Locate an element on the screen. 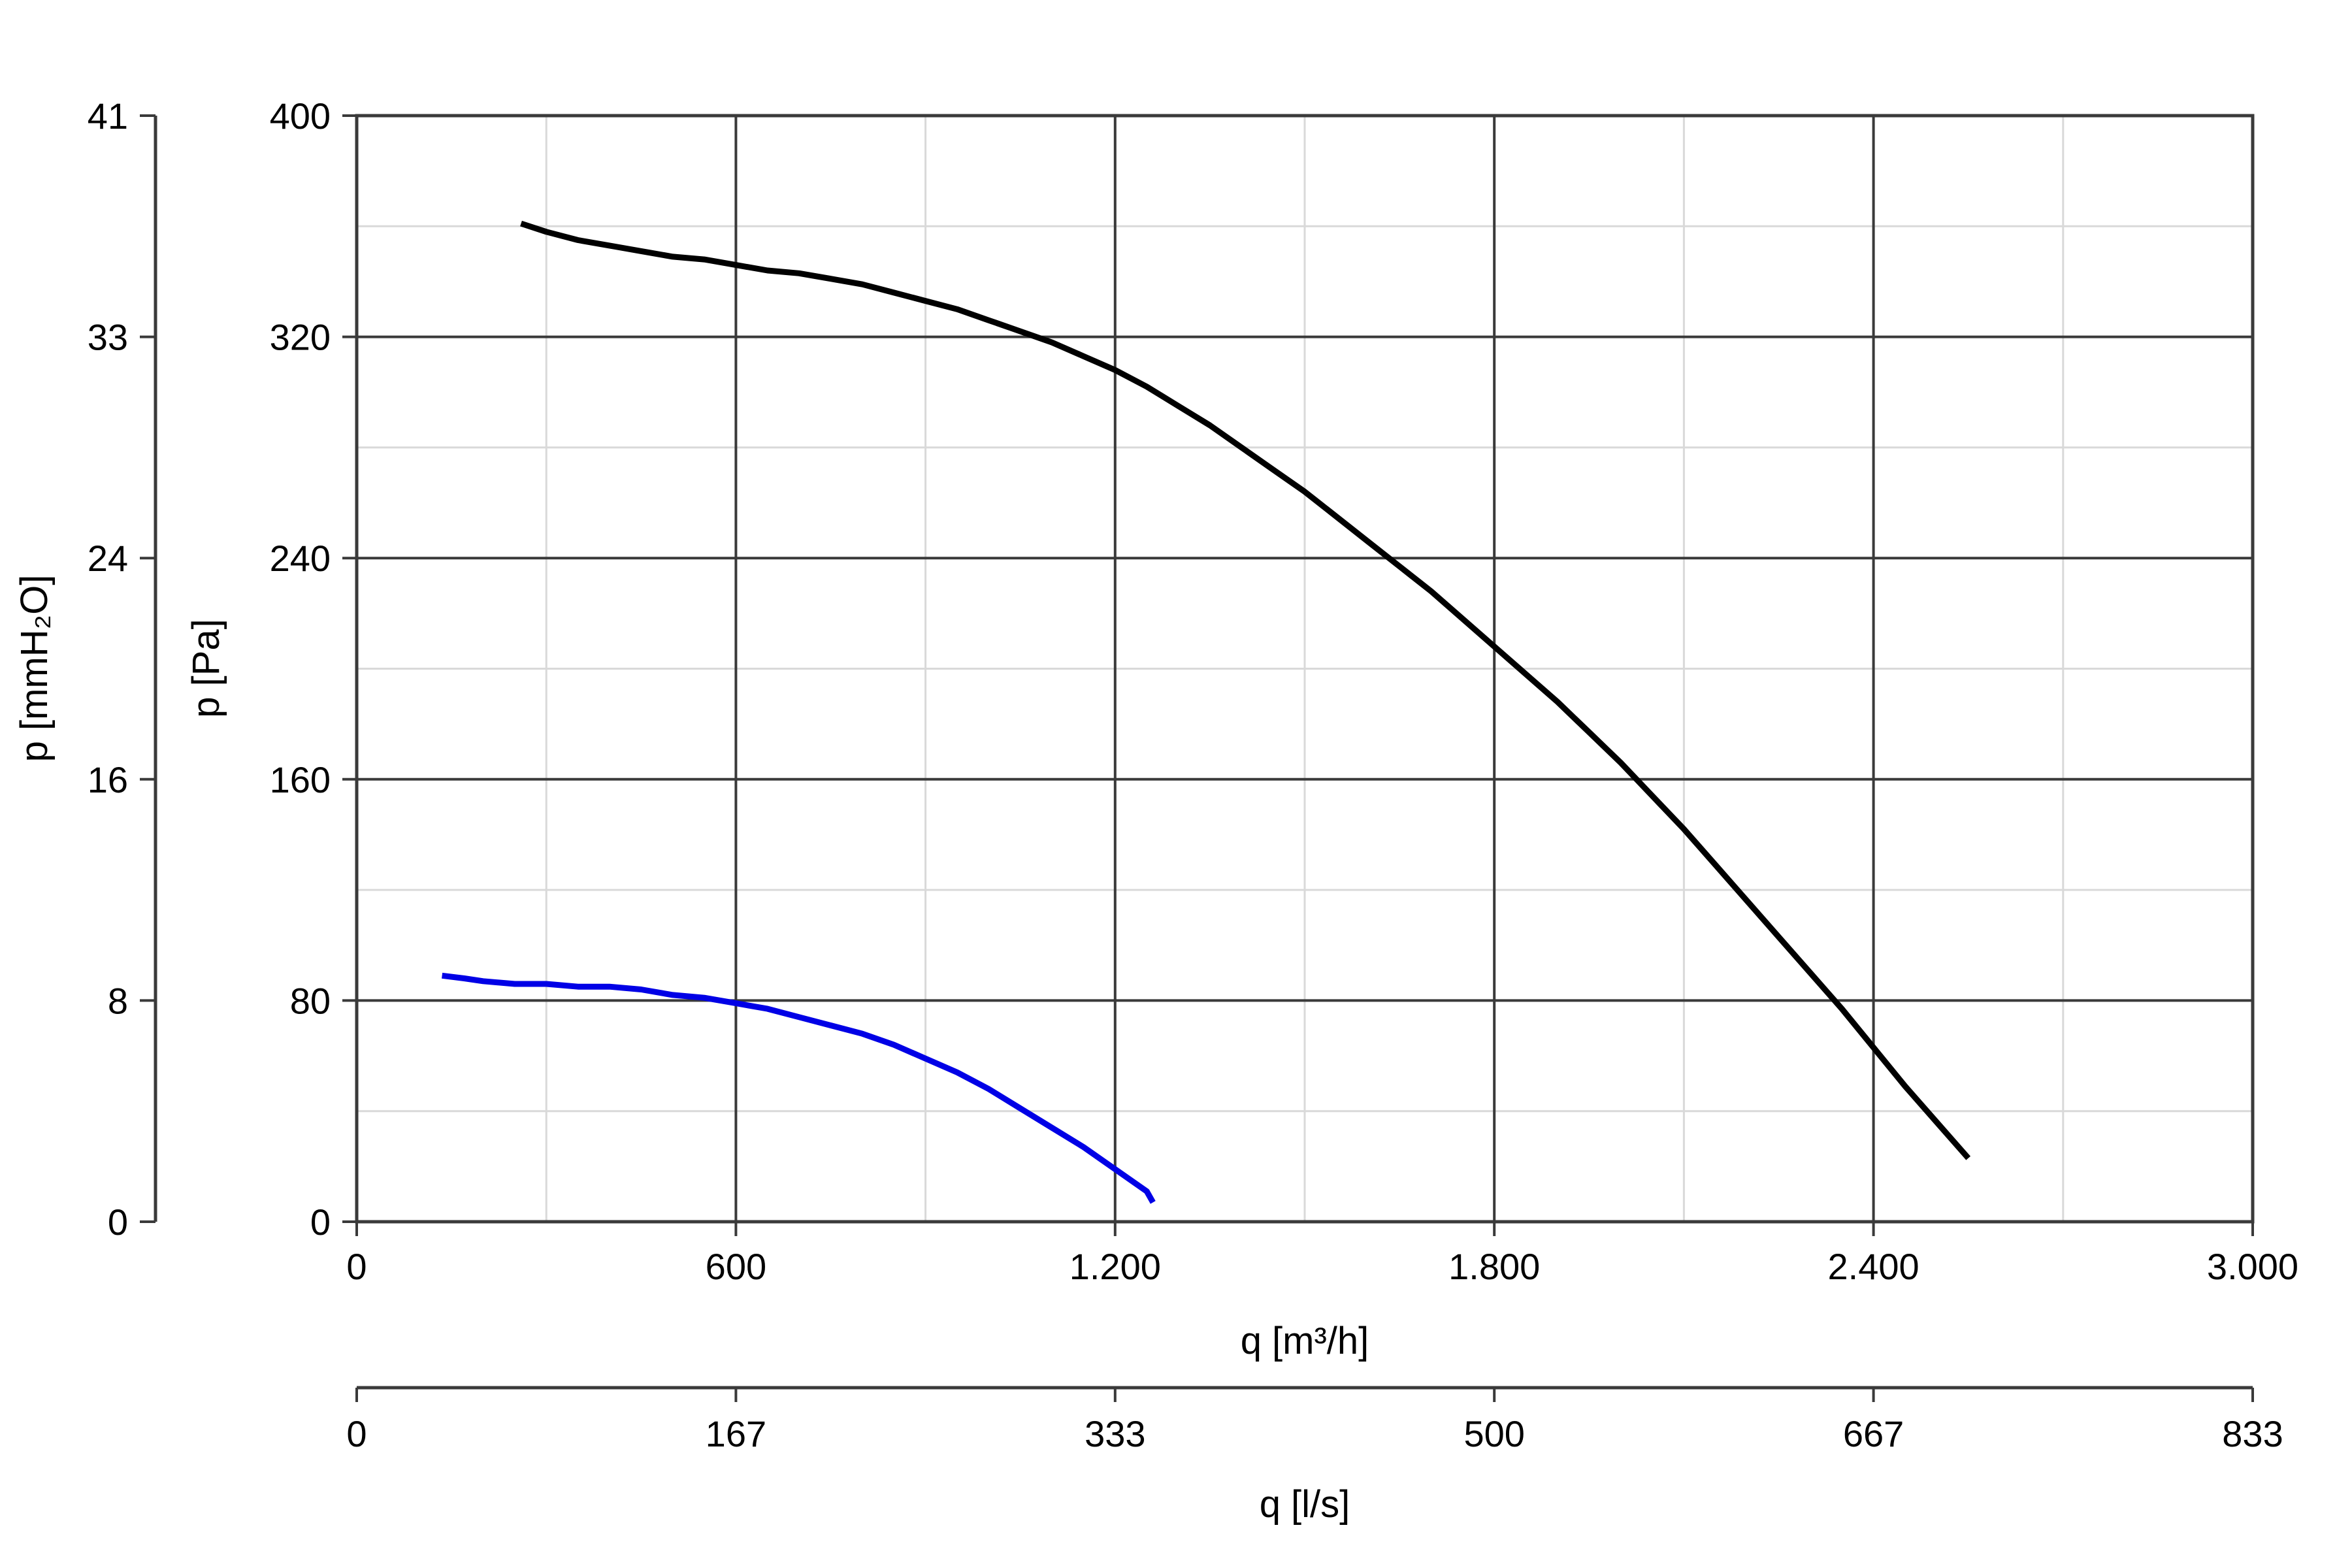 The height and width of the screenshot is (1568, 2352). y2-tick-label: 0 is located at coordinates (118, 1222).